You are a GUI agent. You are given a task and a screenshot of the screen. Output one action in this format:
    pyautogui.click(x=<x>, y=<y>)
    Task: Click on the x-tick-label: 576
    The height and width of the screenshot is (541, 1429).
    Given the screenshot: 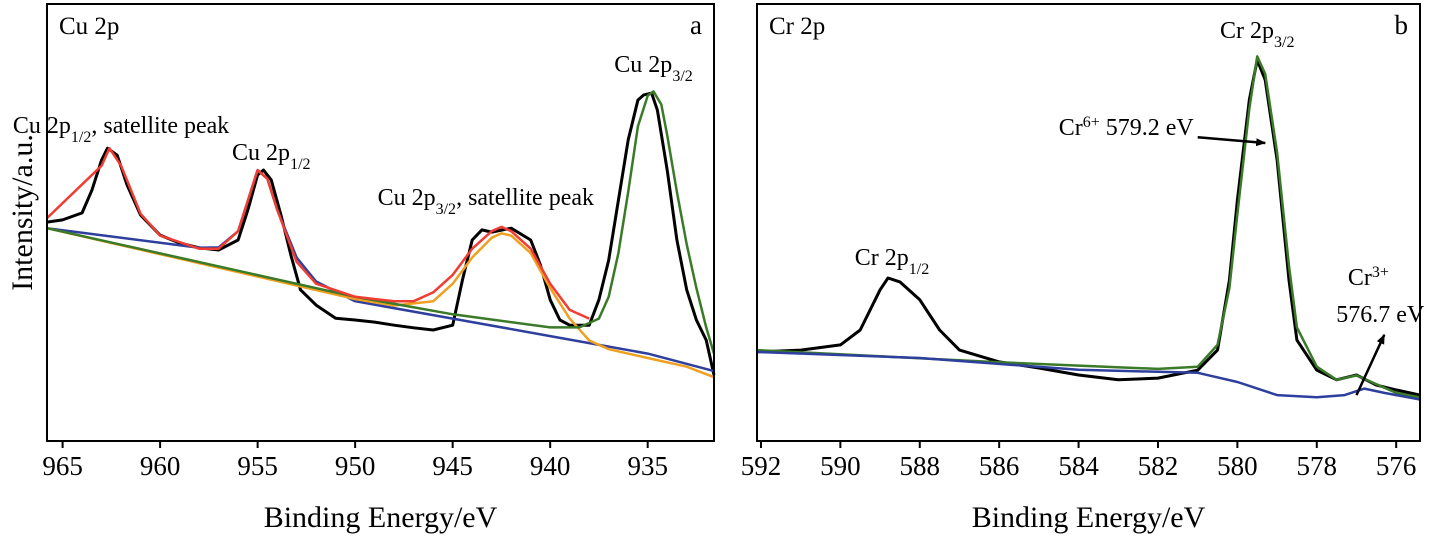 What is the action you would take?
    pyautogui.click(x=1396, y=466)
    